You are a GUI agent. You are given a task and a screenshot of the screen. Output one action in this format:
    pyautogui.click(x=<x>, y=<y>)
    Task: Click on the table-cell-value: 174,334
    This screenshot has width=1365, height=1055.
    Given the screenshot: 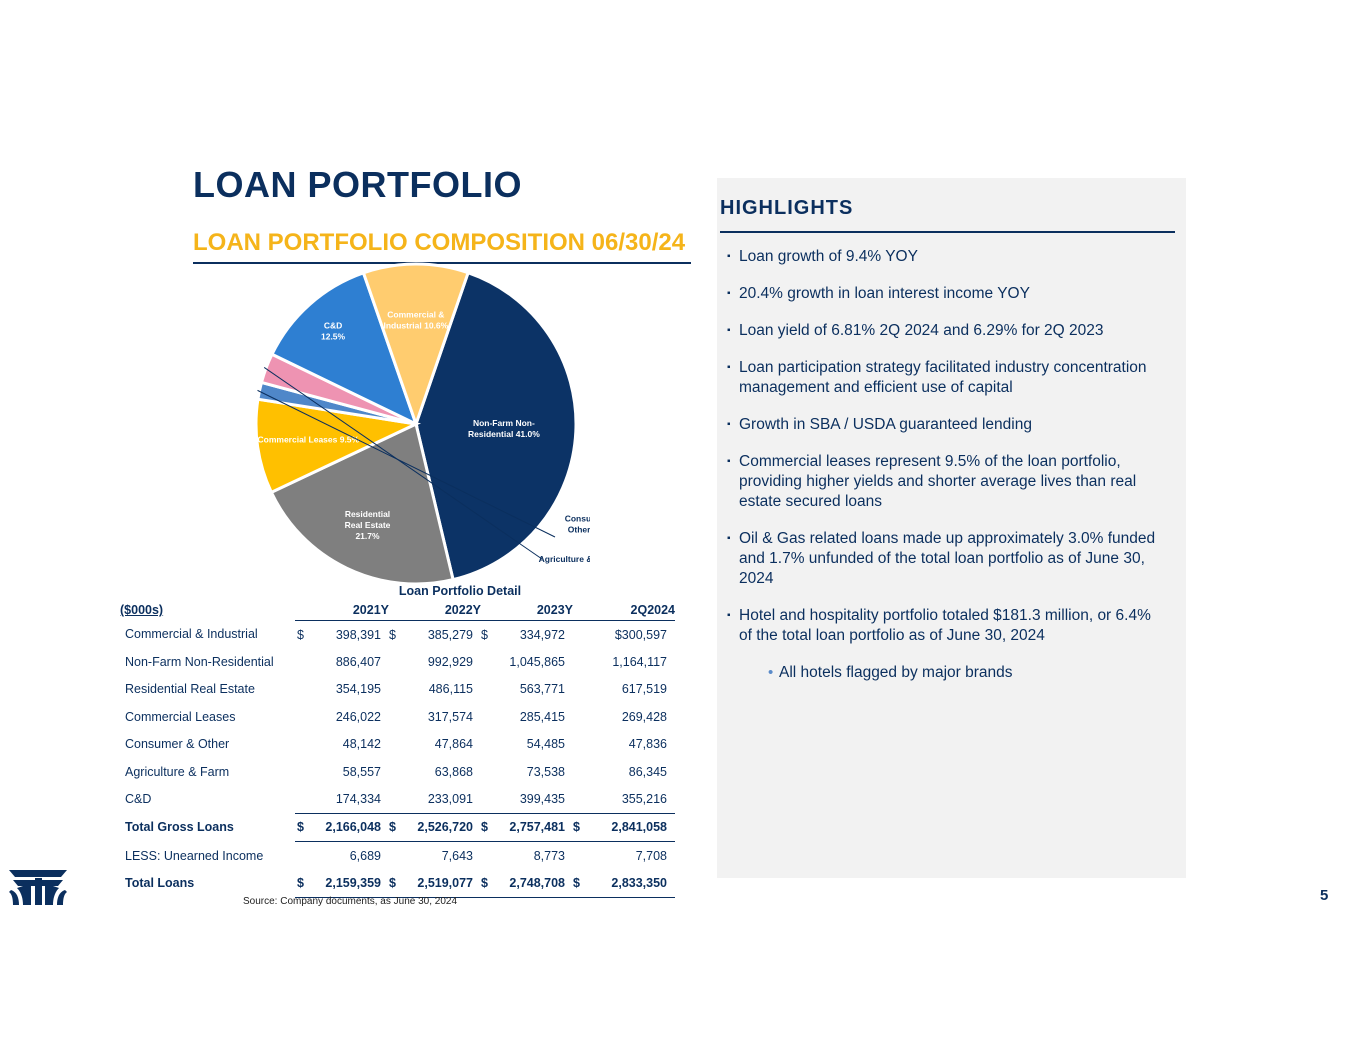 What is the action you would take?
    pyautogui.click(x=350, y=799)
    